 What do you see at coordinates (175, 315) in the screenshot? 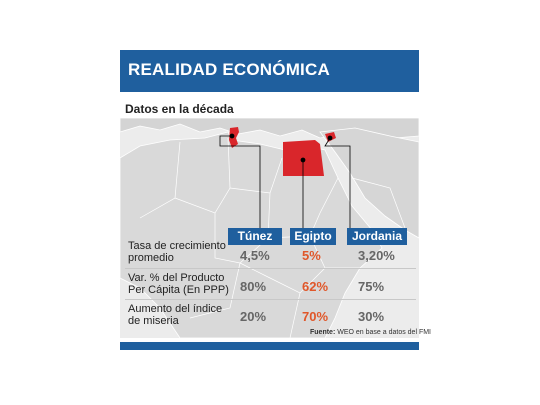
I see `row-label-miseria: Aumento del índice de miseria` at bounding box center [175, 315].